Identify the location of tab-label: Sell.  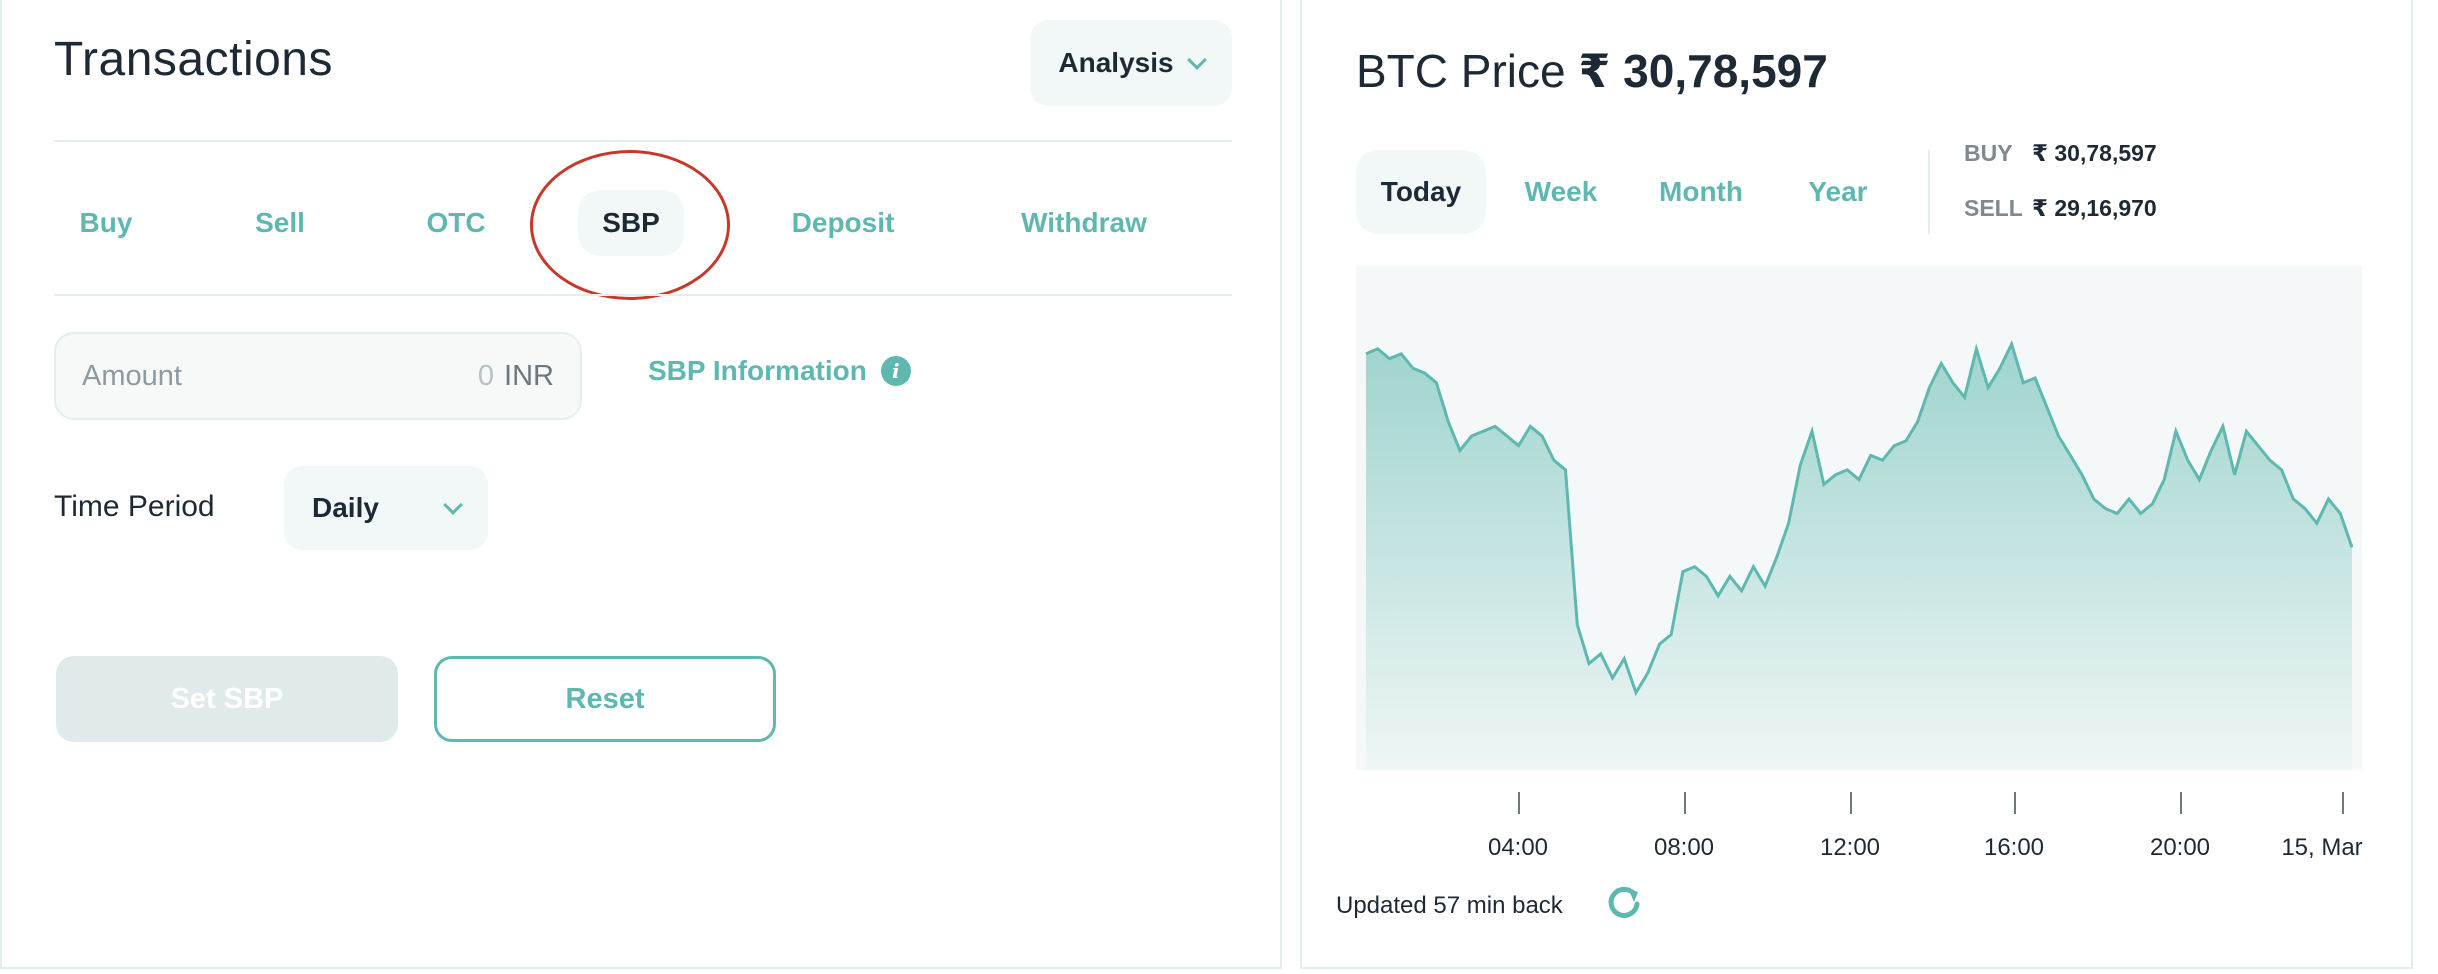
(280, 222).